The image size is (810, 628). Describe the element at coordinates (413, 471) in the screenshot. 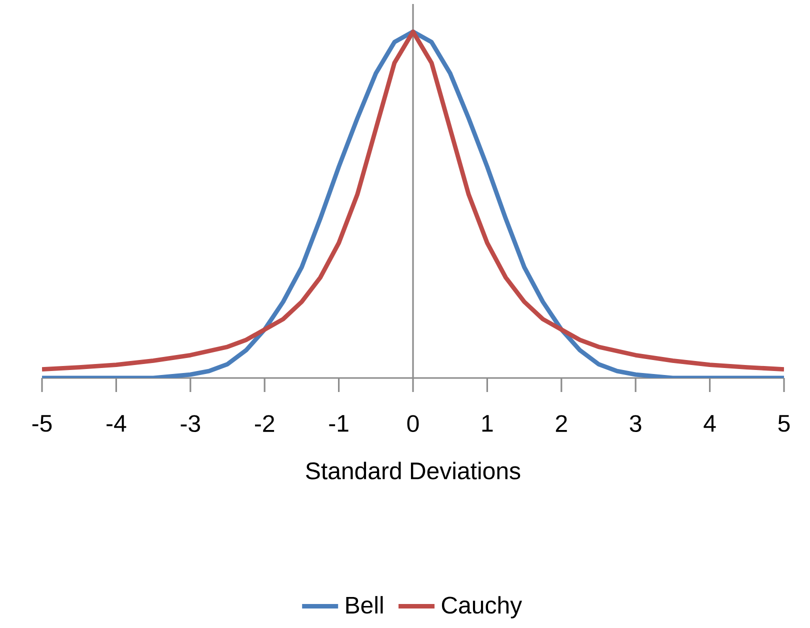

I see `x-axis-title: Standard Deviations` at that location.